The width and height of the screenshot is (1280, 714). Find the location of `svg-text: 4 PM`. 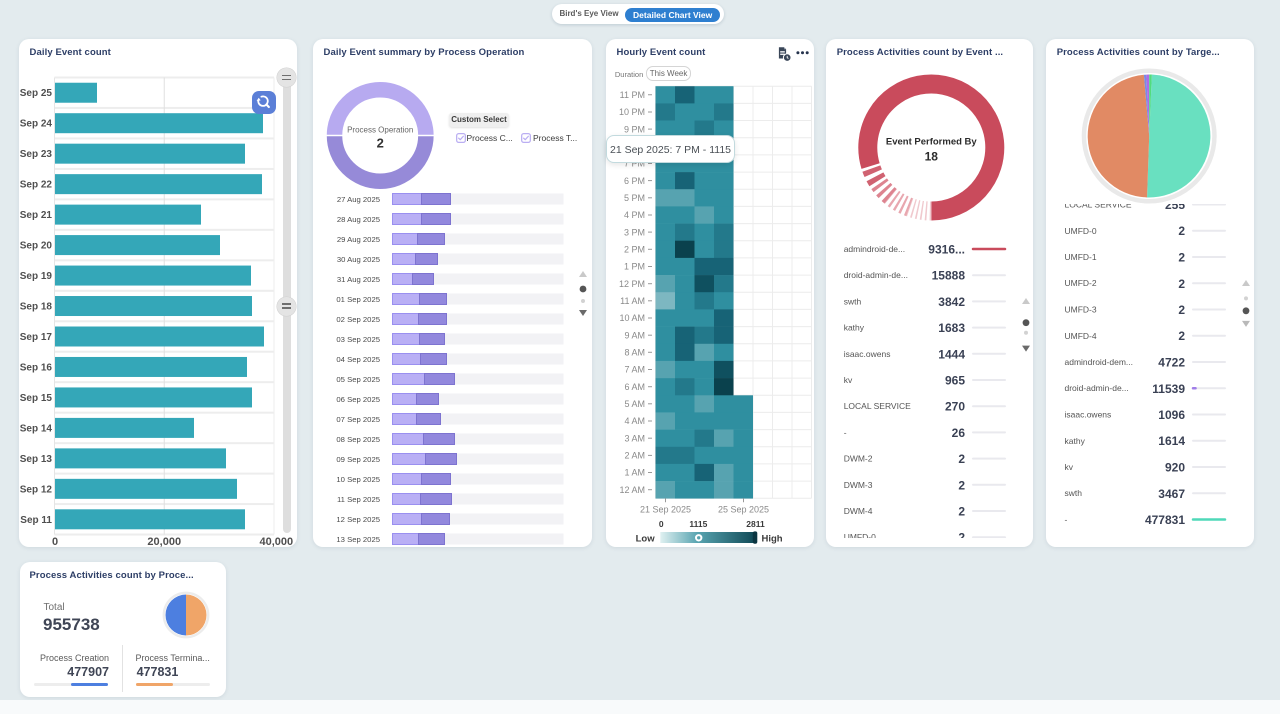

svg-text: 4 PM is located at coordinates (634, 215).